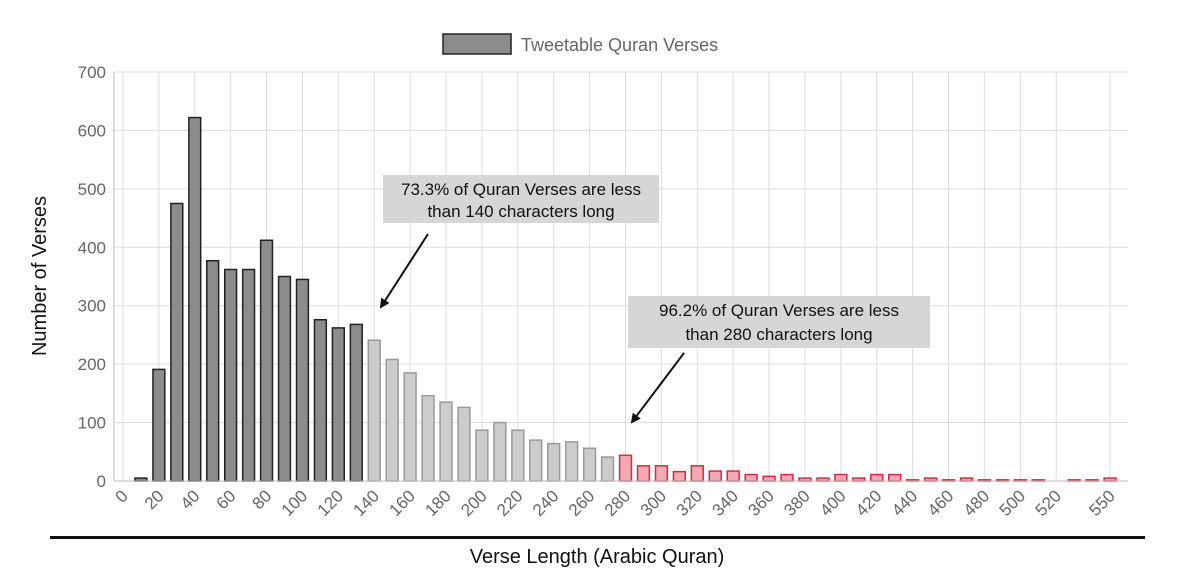 Image resolution: width=1200 pixels, height=581 pixels. What do you see at coordinates (904, 502) in the screenshot?
I see `x-tick-label: 440` at bounding box center [904, 502].